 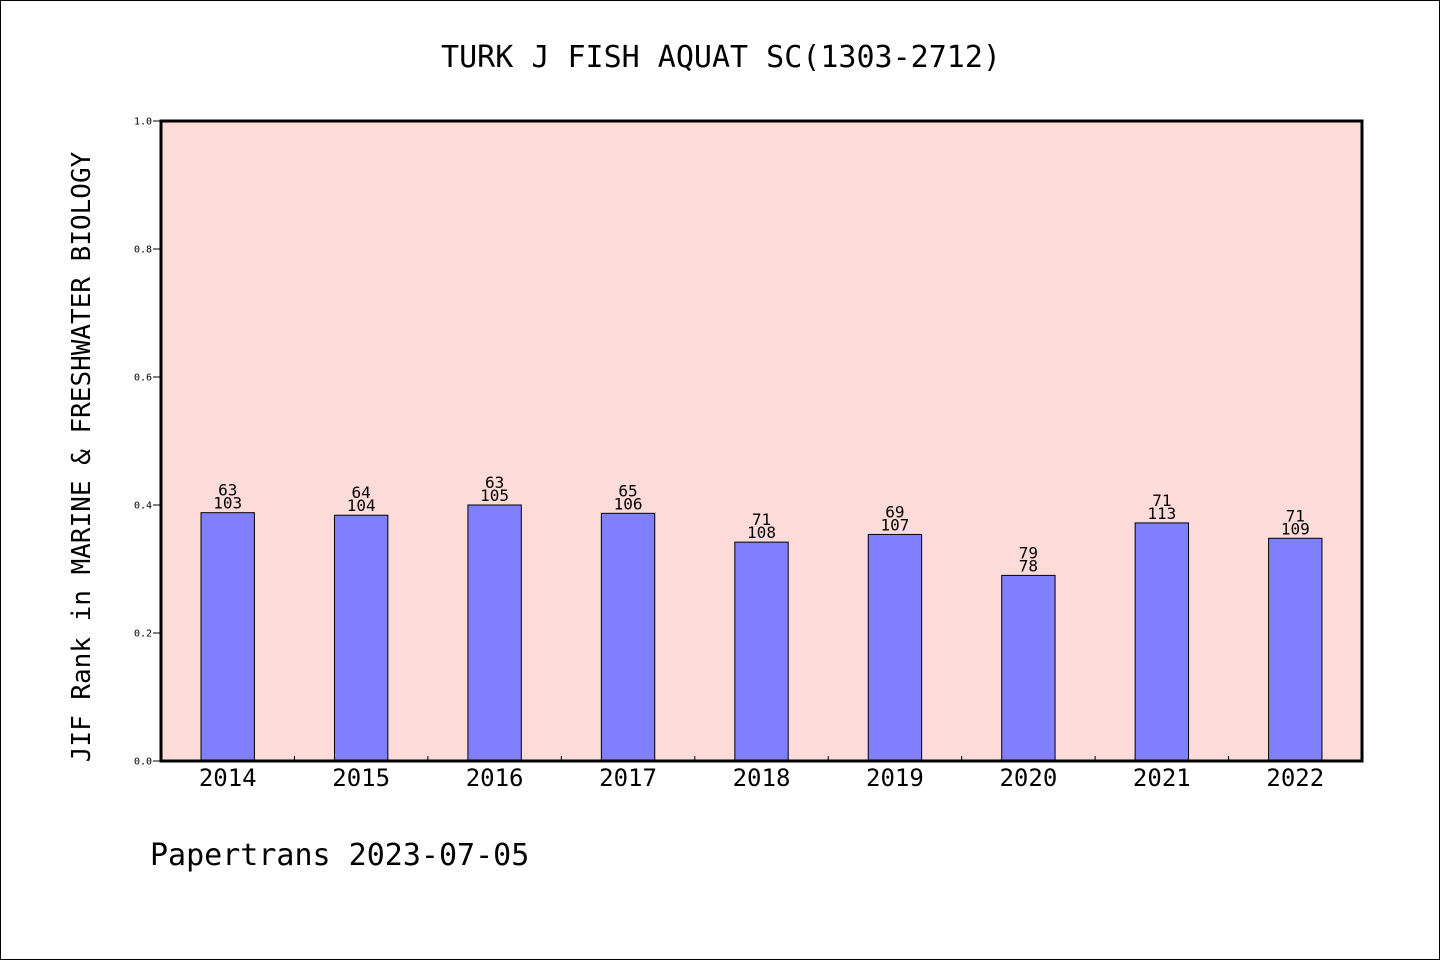 What do you see at coordinates (143, 378) in the screenshot?
I see `y-tick-label: 0.6` at bounding box center [143, 378].